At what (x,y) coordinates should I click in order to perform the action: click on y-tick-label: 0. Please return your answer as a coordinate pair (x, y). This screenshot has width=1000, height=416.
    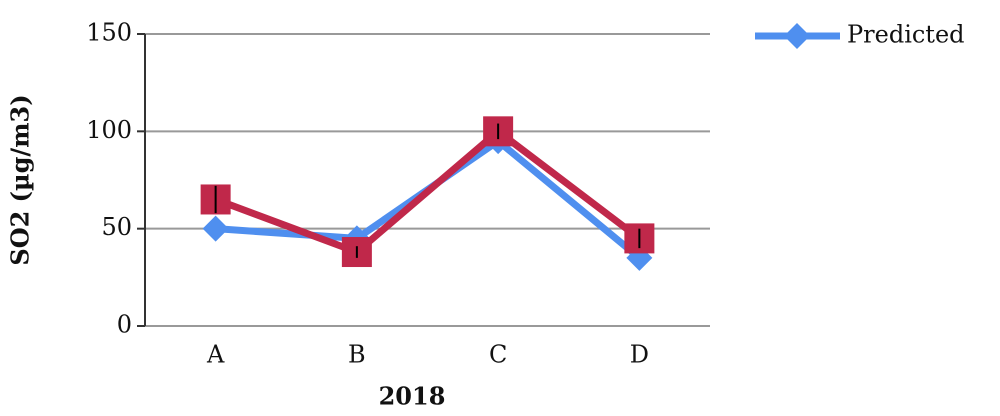
    Looking at the image, I should click on (124, 325).